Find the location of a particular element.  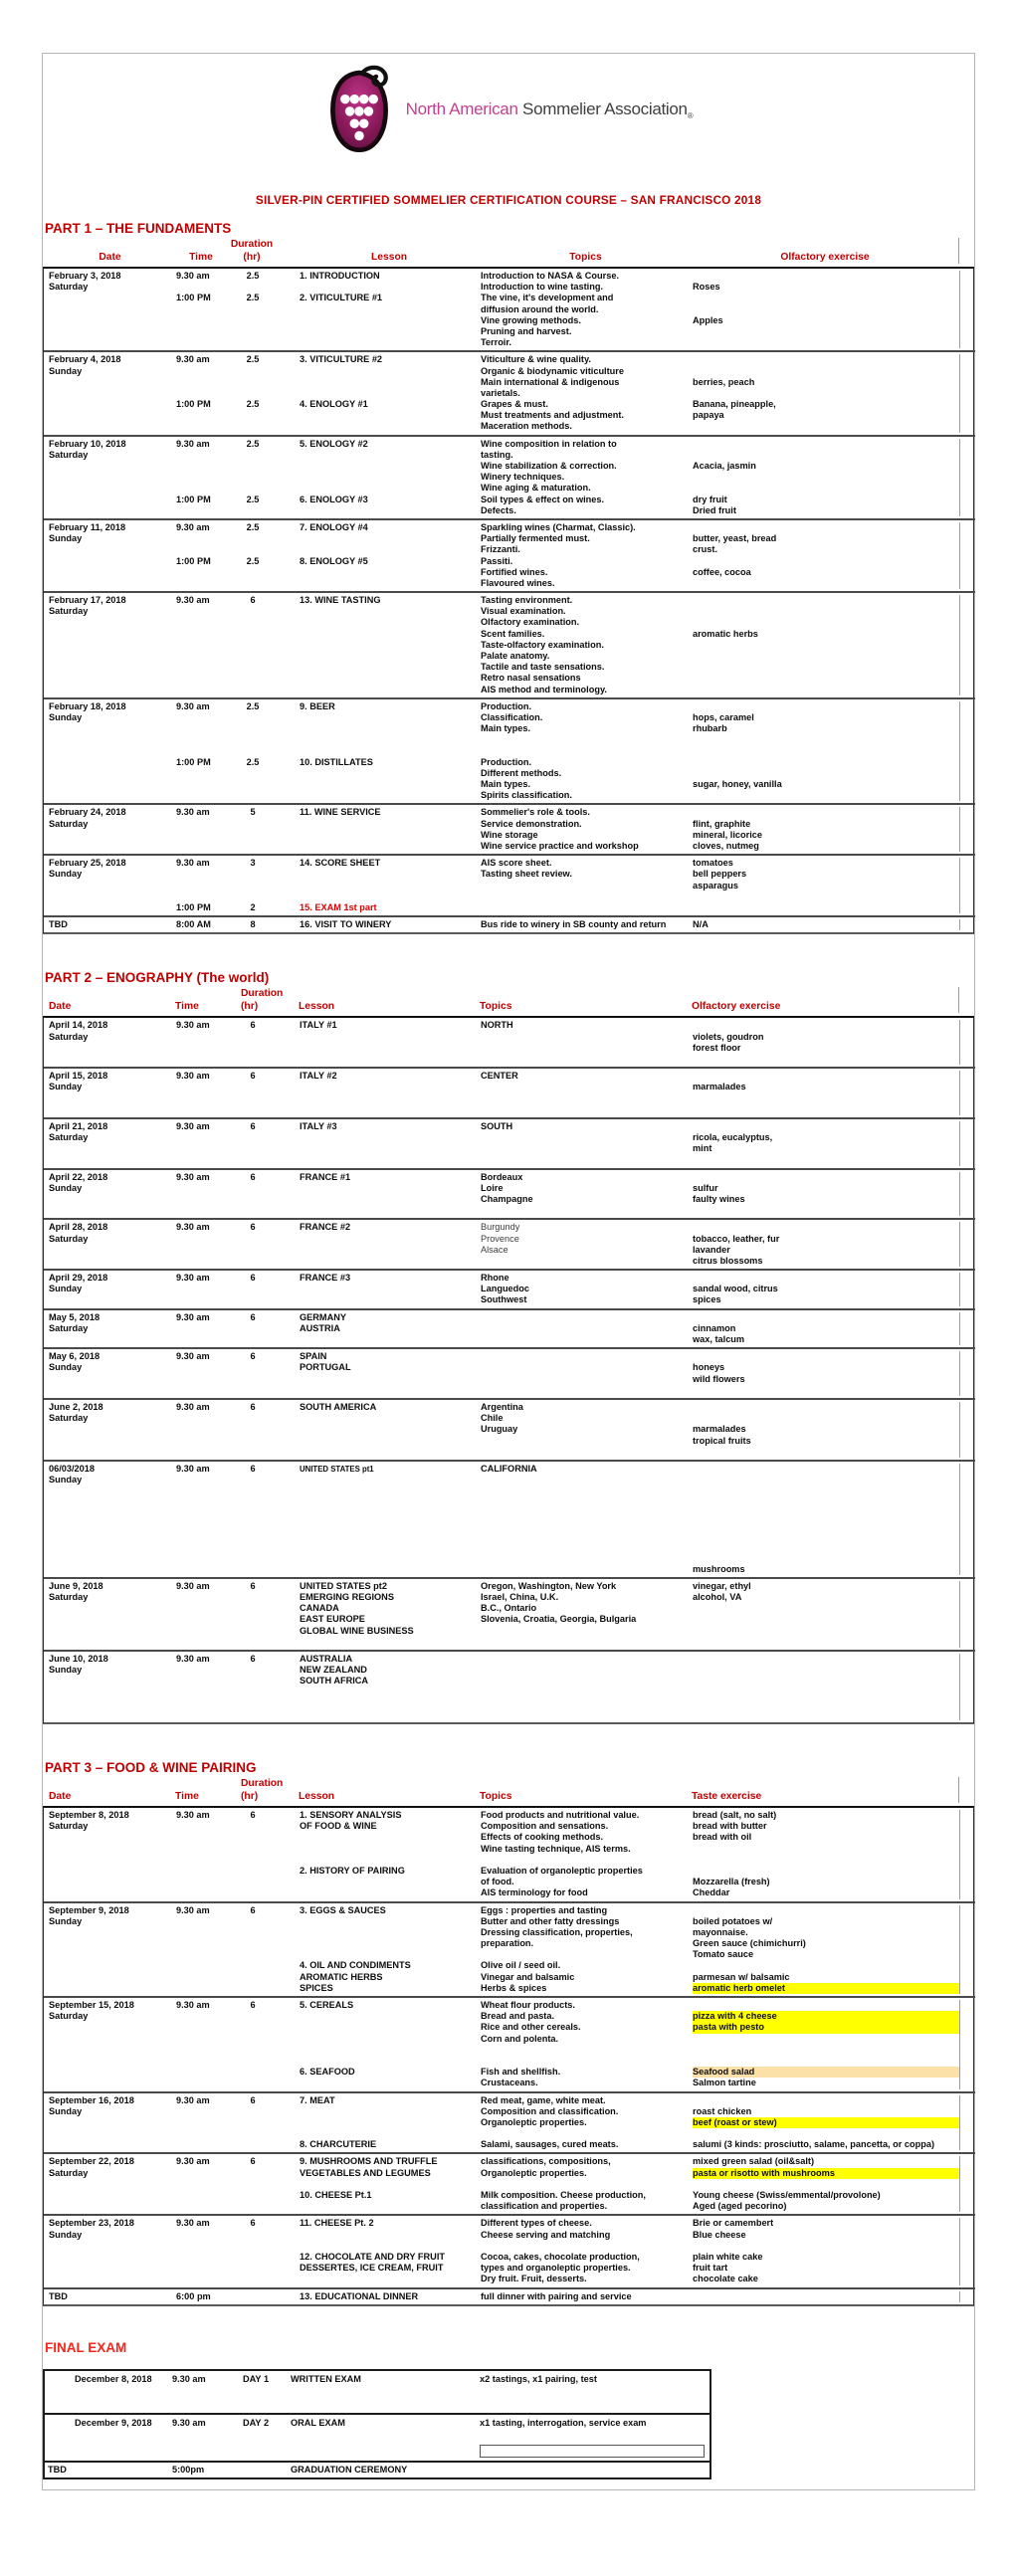

cell-line: asparagus is located at coordinates (715, 885).